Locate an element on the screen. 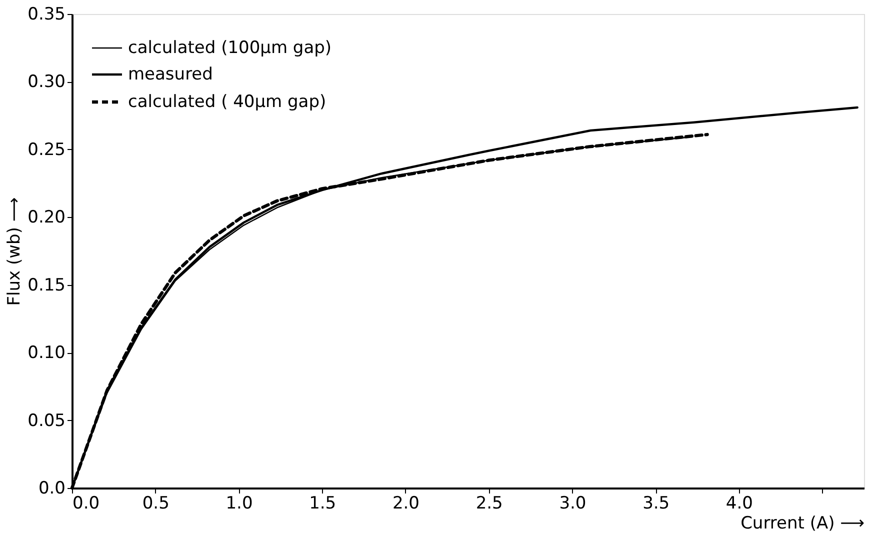 This screenshot has height=536, width=869. y-tick-label: 0.35 is located at coordinates (47, 14).